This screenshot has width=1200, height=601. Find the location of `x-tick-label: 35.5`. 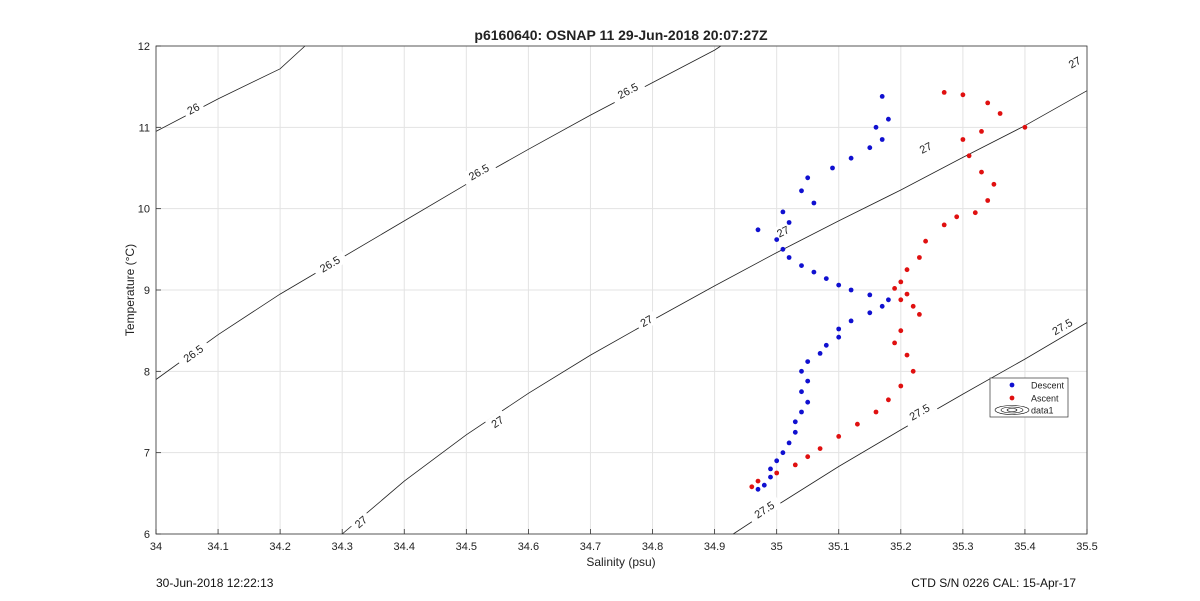

x-tick-label: 35.5 is located at coordinates (1086, 547).